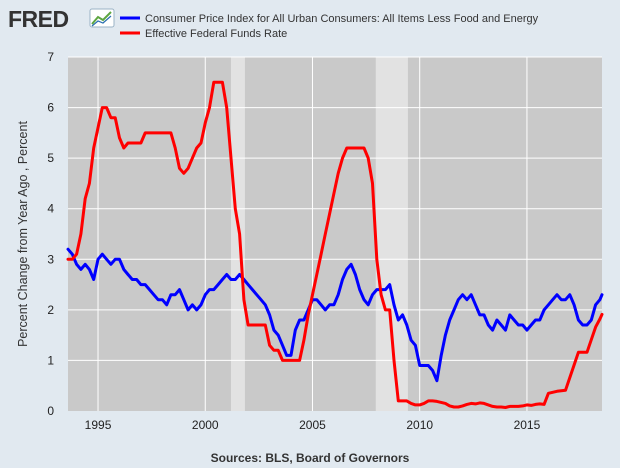 This screenshot has width=620, height=468. What do you see at coordinates (50, 234) in the screenshot?
I see `y-axis-ticks: 0 1 2 3 4 5 6 7` at bounding box center [50, 234].